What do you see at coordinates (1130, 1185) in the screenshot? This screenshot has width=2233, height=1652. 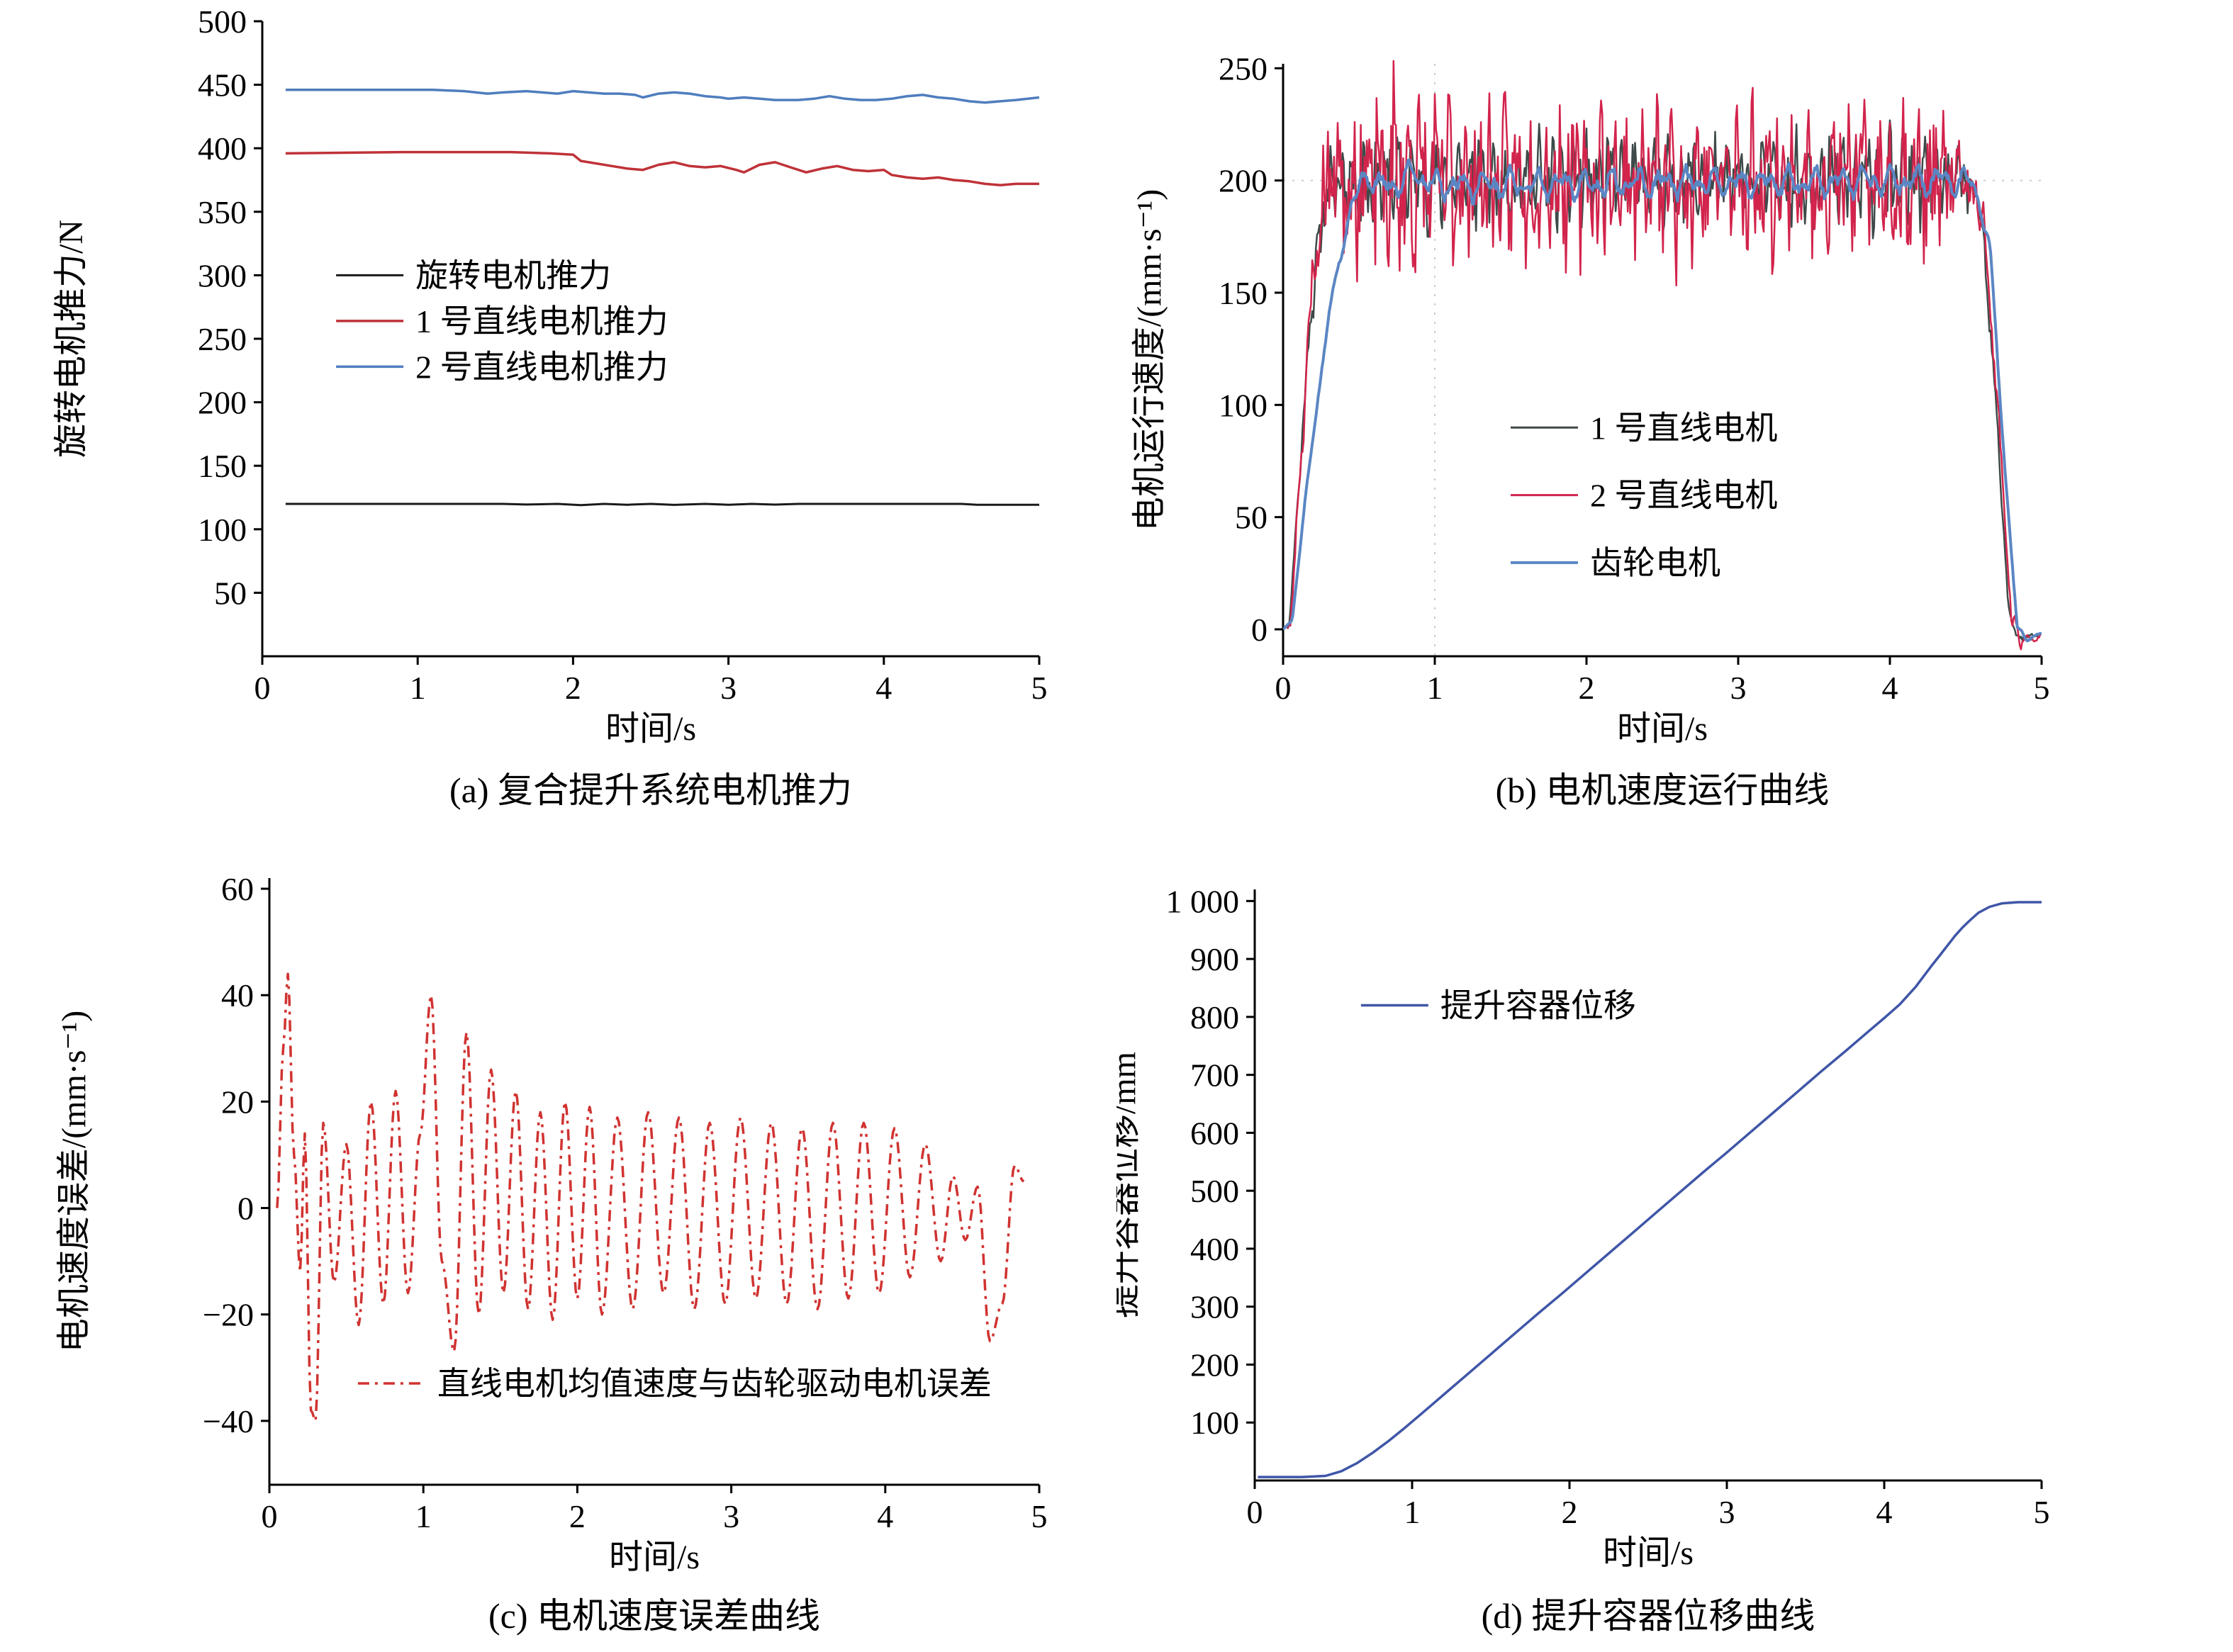 I see `y-axis-label: 提升容器位移/mm` at bounding box center [1130, 1185].